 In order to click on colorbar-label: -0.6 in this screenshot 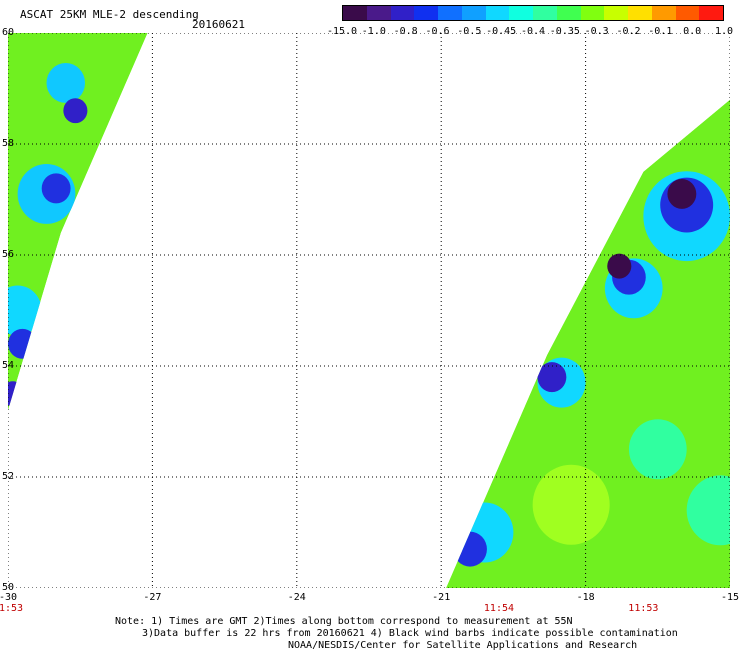, I will do `click(437, 31)`.